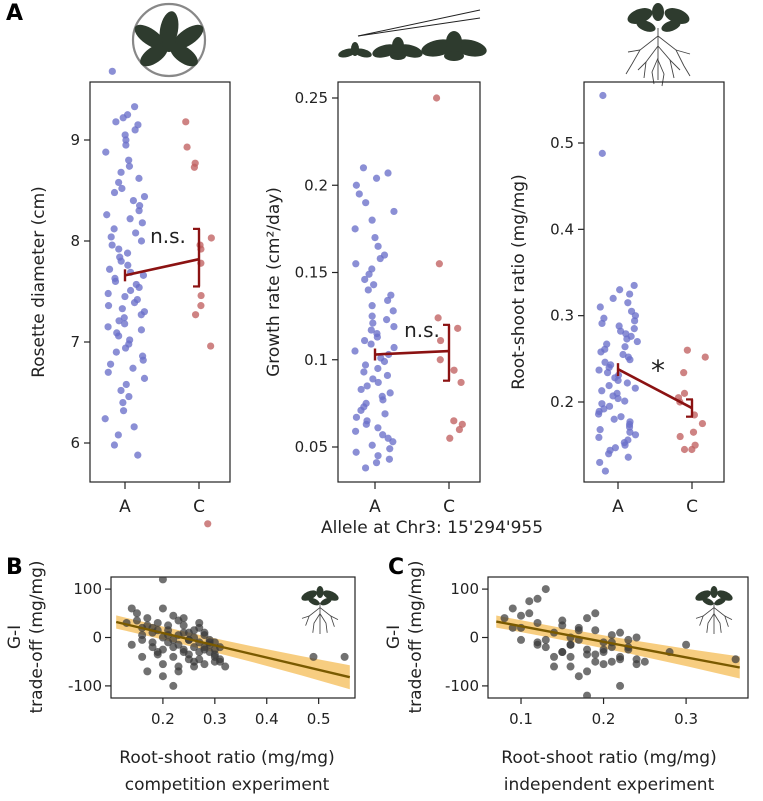 Image resolution: width=763 pixels, height=801 pixels. Describe the element at coordinates (39, 282) in the screenshot. I see `rosette-ylabel: Rosette diameter (cm)` at that location.